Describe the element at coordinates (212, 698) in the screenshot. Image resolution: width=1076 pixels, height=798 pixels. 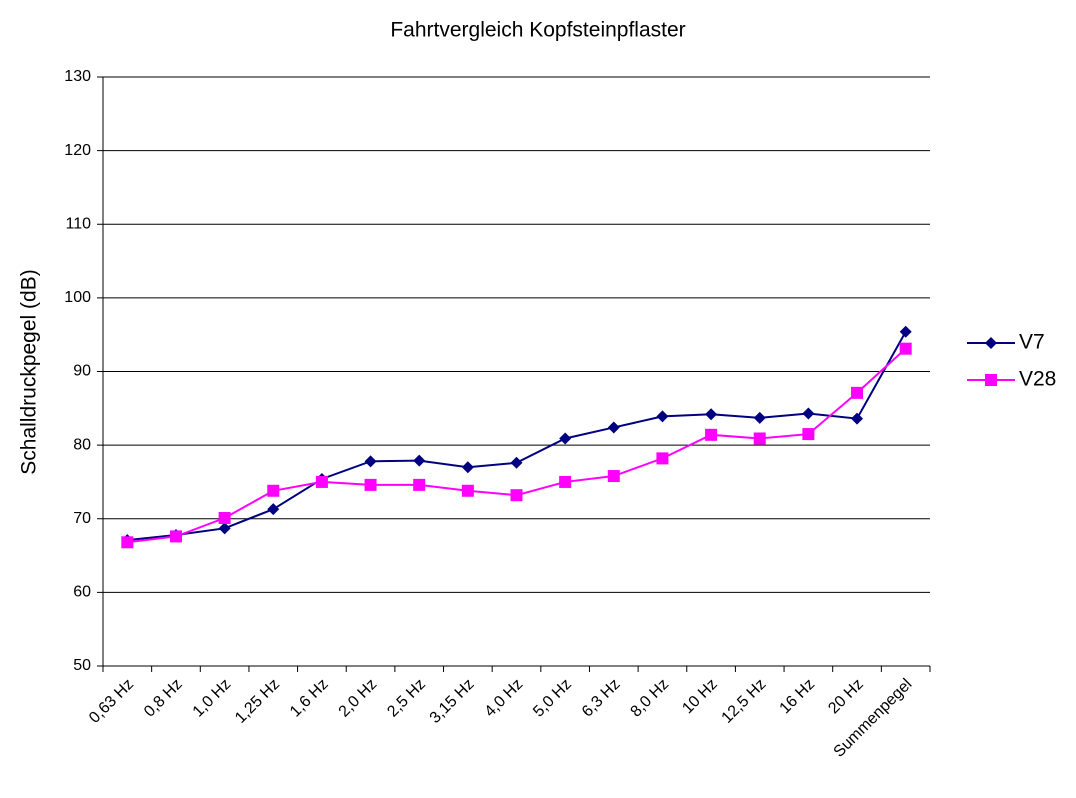
I see `x-tick-label: 1,0 Hz` at that location.